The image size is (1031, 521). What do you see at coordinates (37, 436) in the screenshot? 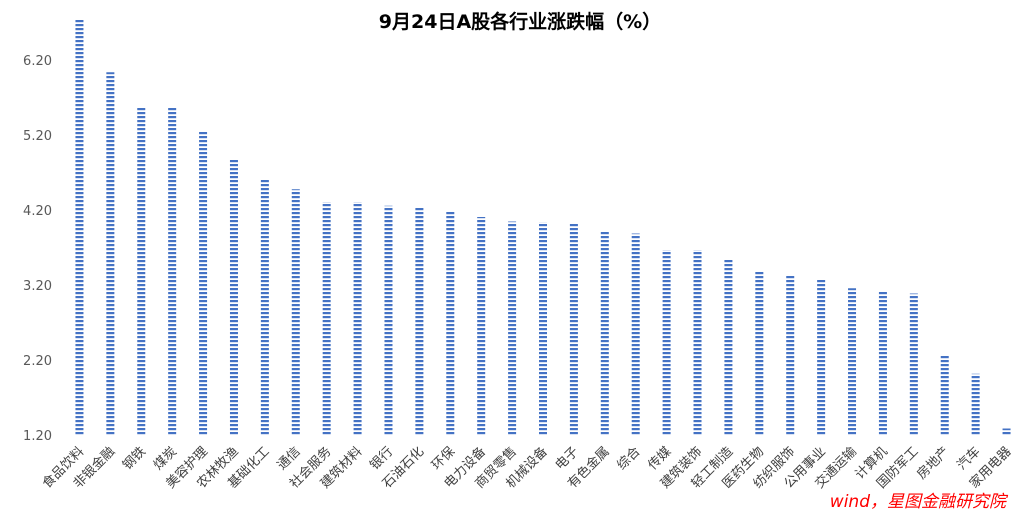
I see `y-tick-label: 1.20` at bounding box center [37, 436].